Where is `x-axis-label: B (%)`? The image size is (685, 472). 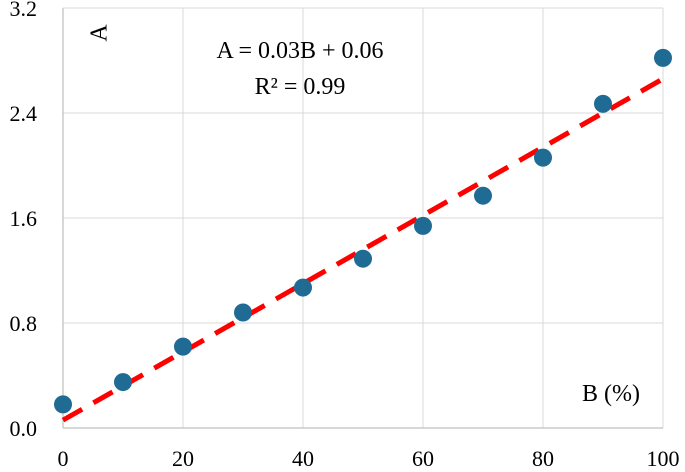 x-axis-label: B (%) is located at coordinates (611, 394).